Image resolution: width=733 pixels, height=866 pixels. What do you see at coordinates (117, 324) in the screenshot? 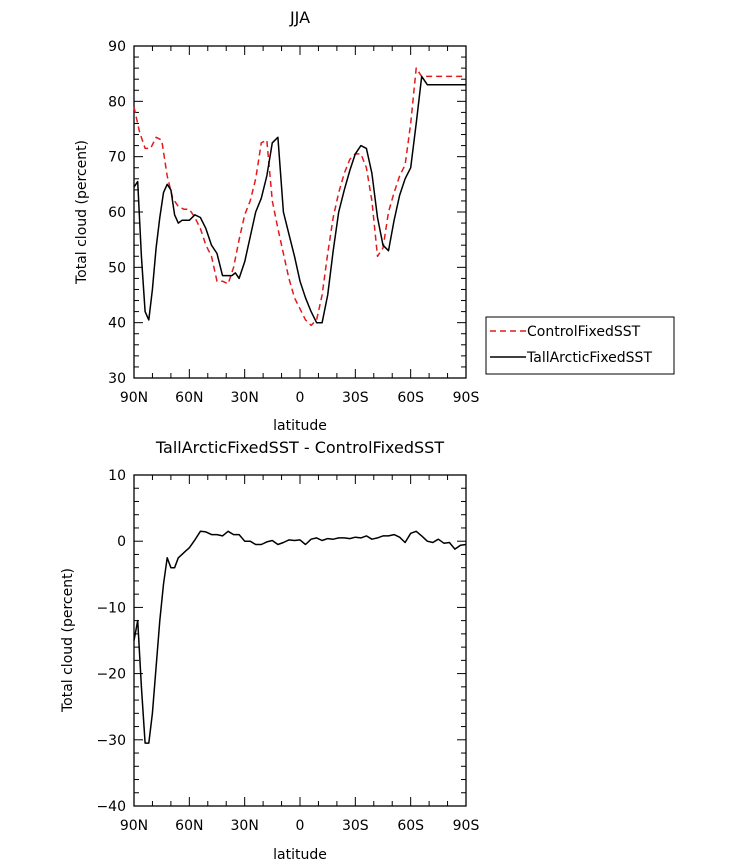
I see `top-y-tick-label: 40` at bounding box center [117, 324].